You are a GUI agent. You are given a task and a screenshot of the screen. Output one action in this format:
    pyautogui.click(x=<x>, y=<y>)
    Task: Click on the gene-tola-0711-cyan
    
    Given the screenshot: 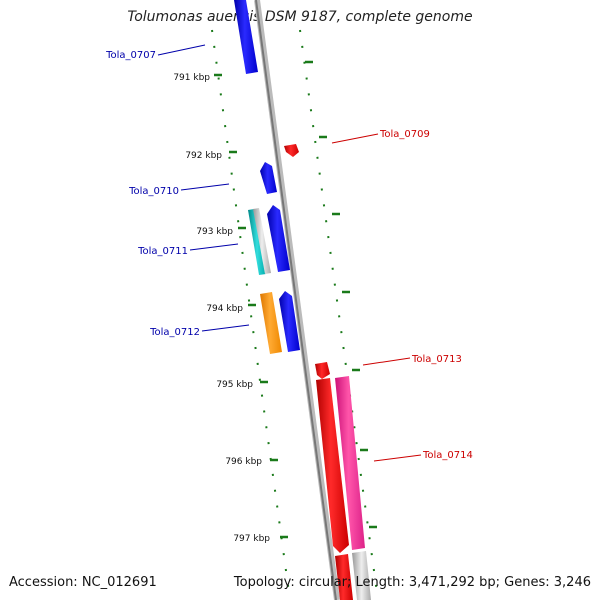 What is the action you would take?
    pyautogui.click(x=257, y=242)
    